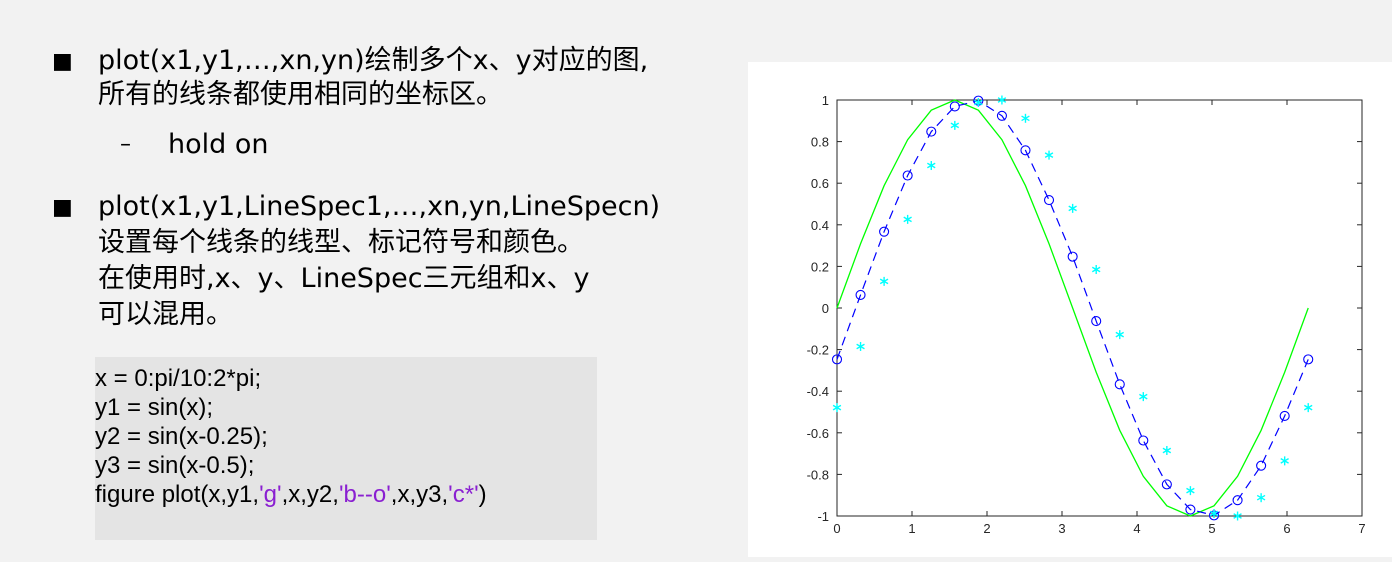 This screenshot has height=562, width=1392. What do you see at coordinates (1211, 528) in the screenshot?
I see `x-tick-label: 5` at bounding box center [1211, 528].